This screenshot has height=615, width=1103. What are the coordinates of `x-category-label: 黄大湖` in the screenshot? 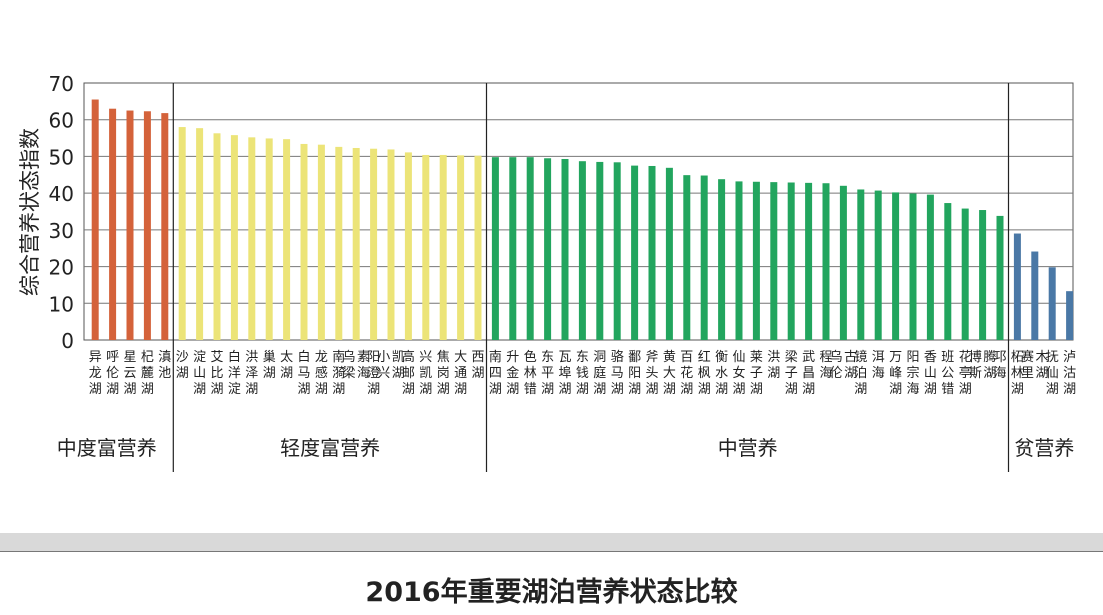 It's located at (669, 373).